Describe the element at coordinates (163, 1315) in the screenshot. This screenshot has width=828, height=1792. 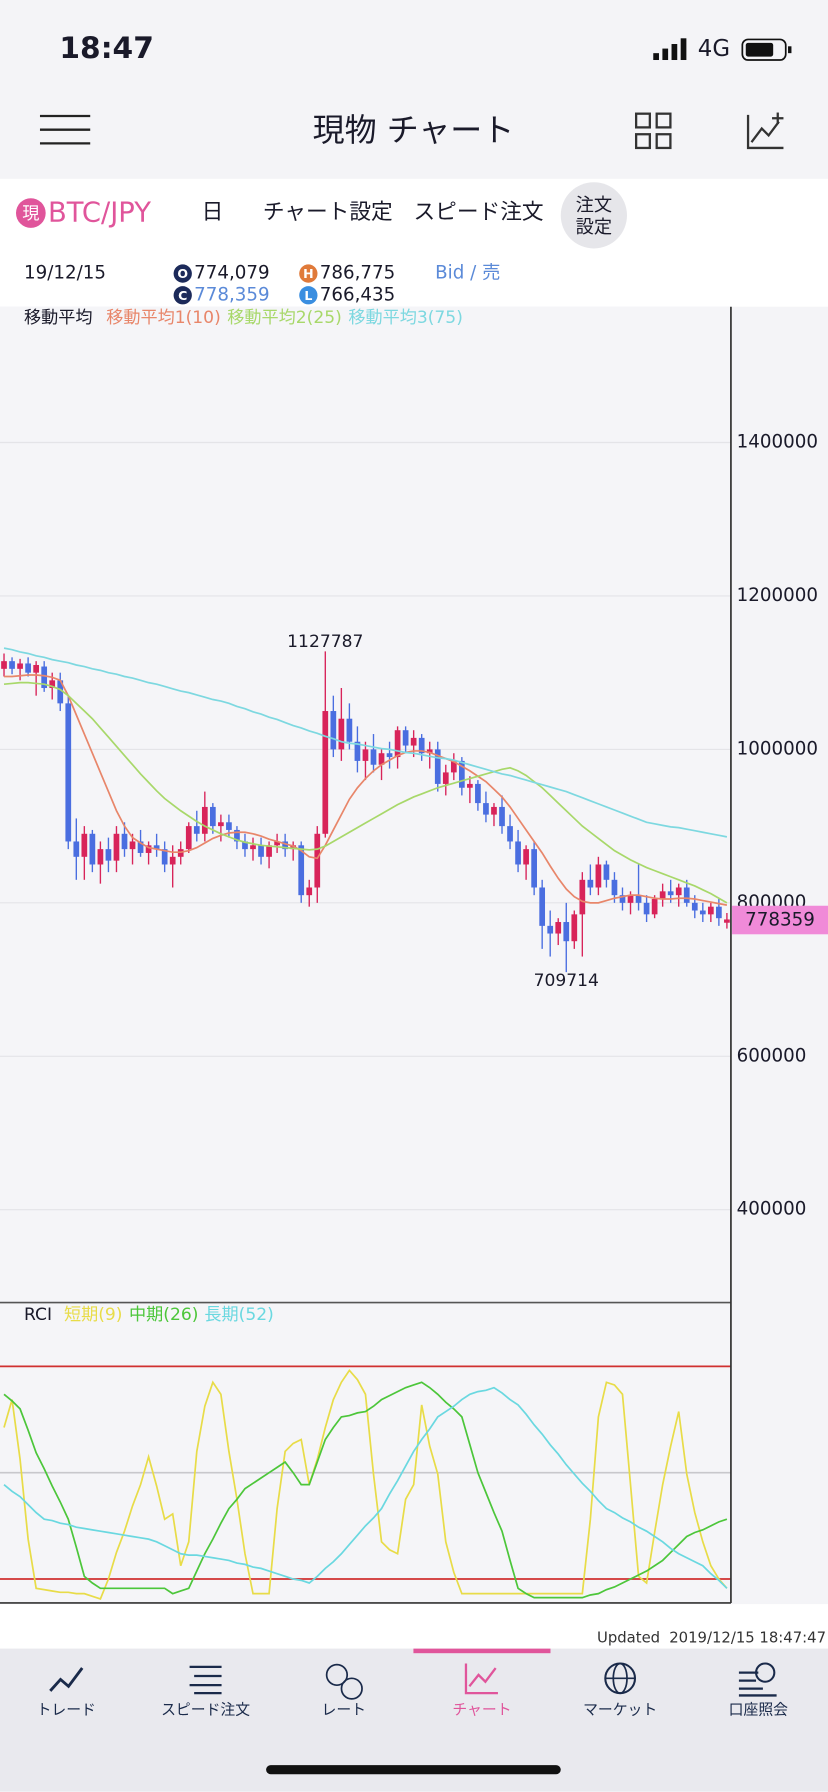
I see `indicator-legend-item: 中期(26)` at that location.